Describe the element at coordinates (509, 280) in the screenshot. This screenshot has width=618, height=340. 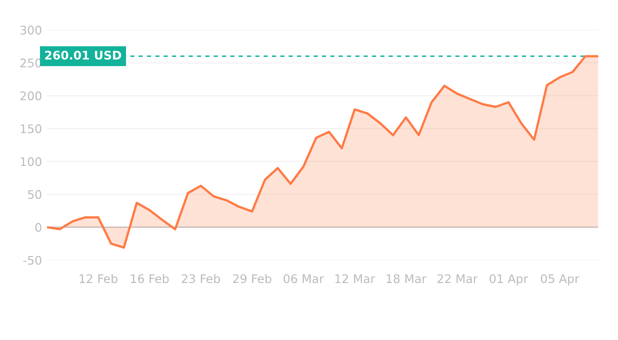
I see `x-tick-label: 01 Apr` at that location.